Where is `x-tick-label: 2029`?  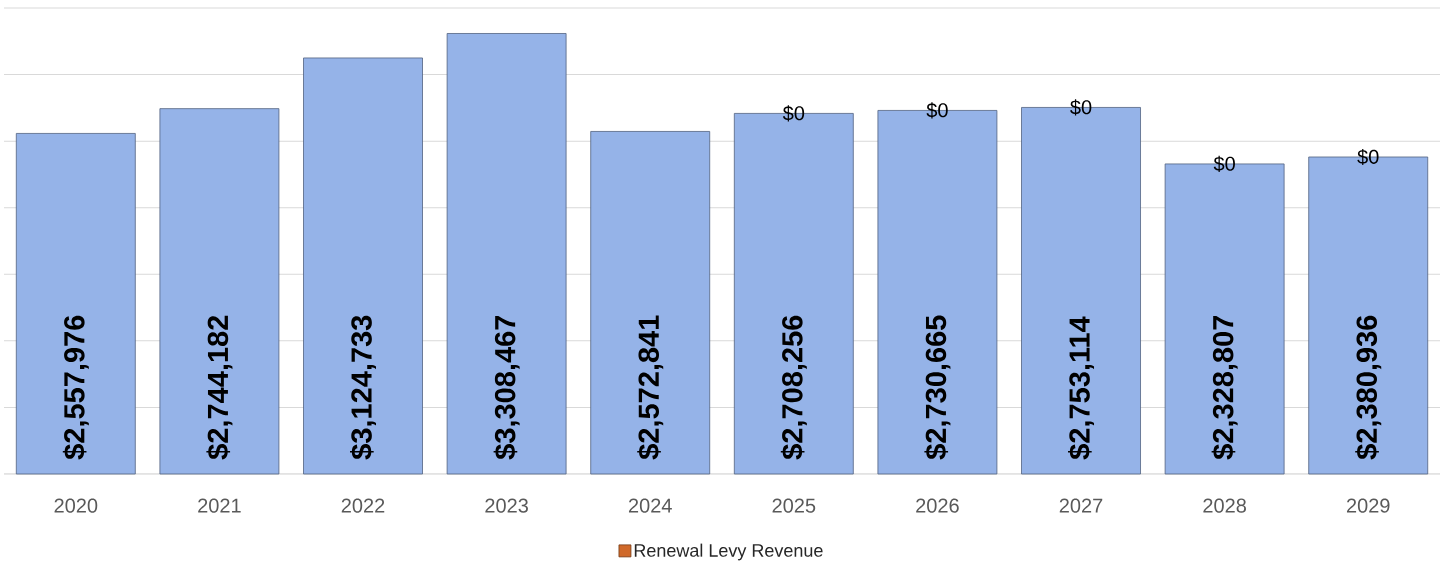
x-tick-label: 2029 is located at coordinates (1368, 505).